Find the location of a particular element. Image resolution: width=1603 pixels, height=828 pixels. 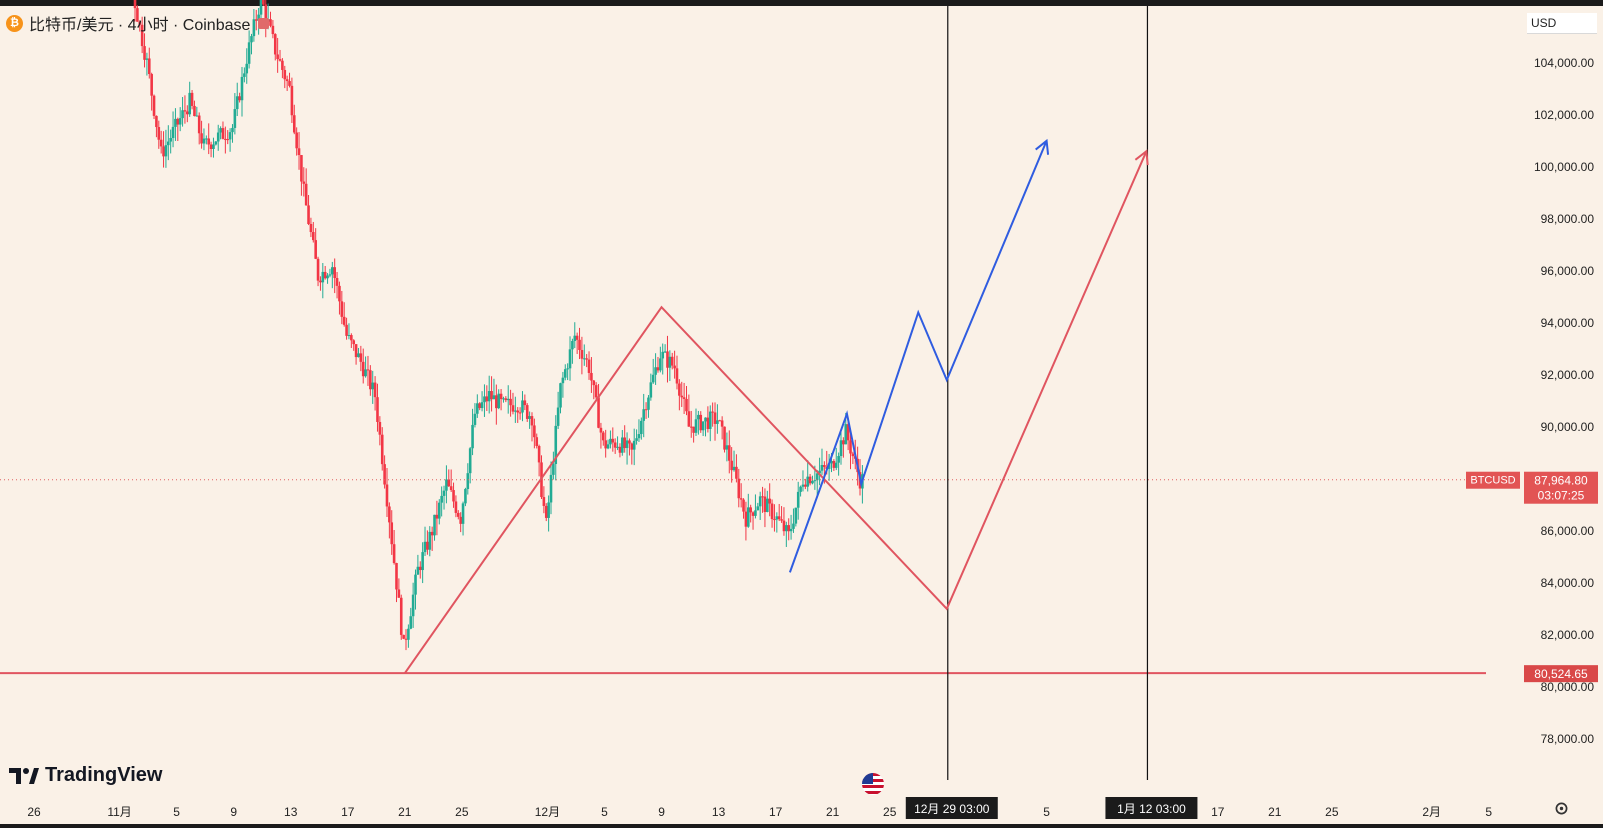

vertical-marker-tag is located at coordinates (951, 808).